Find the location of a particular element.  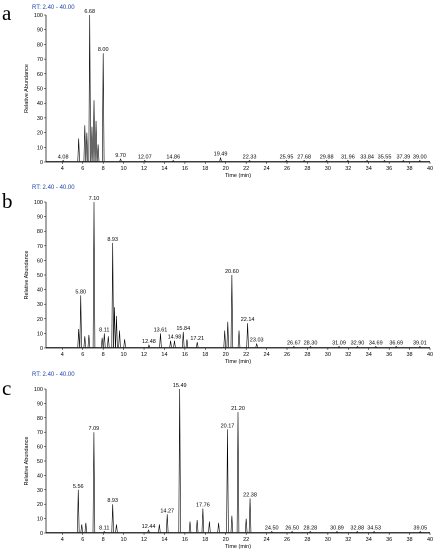

peak-label: 34.53 is located at coordinates (374, 529).